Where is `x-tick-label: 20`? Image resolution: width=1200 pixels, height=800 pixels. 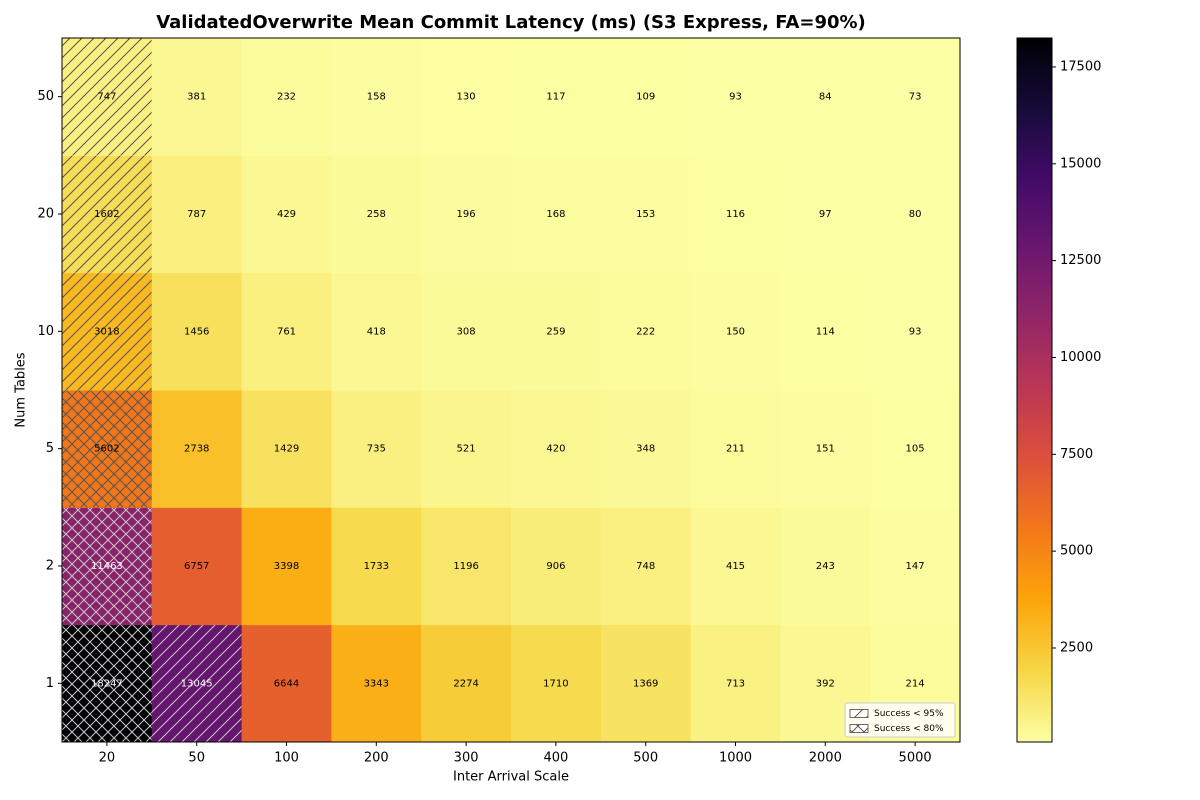
x-tick-label: 20 is located at coordinates (107, 758).